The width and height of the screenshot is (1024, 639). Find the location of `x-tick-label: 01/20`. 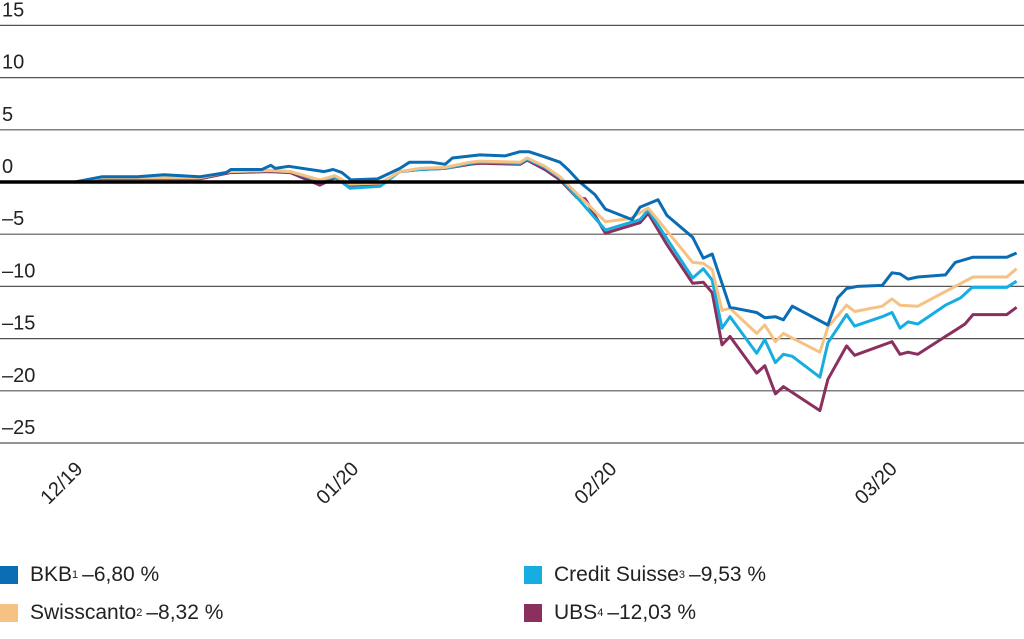

x-tick-label: 01/20 is located at coordinates (337, 483).